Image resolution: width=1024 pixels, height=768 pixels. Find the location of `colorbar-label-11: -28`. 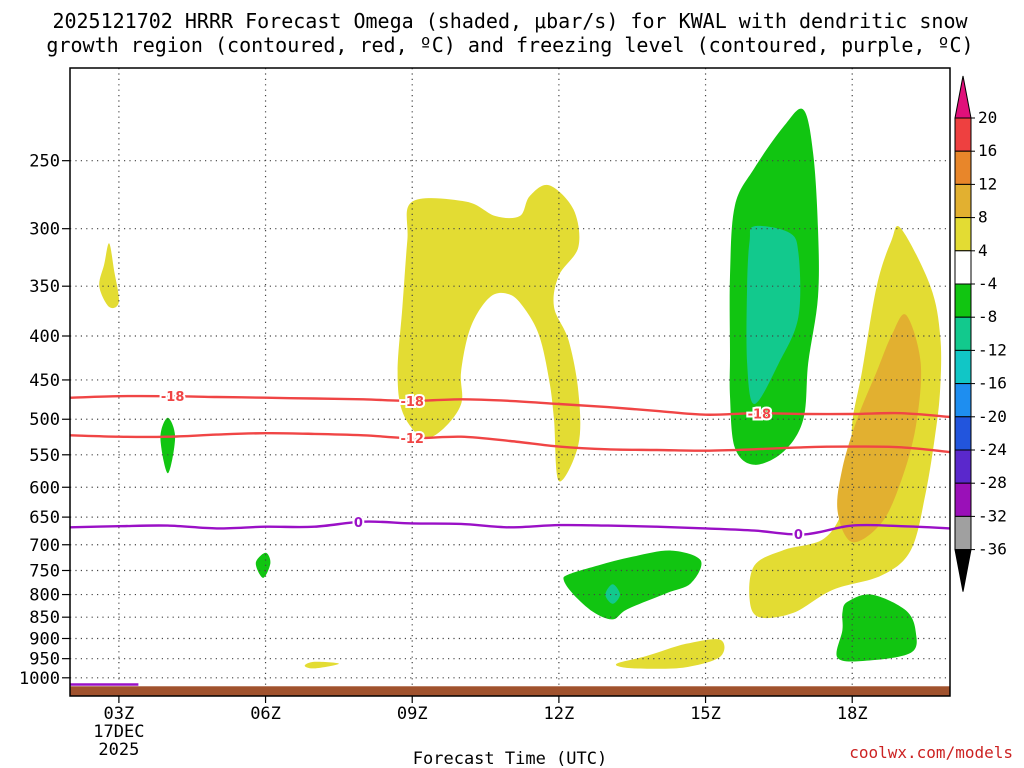

colorbar-label-11: -28 is located at coordinates (992, 482).